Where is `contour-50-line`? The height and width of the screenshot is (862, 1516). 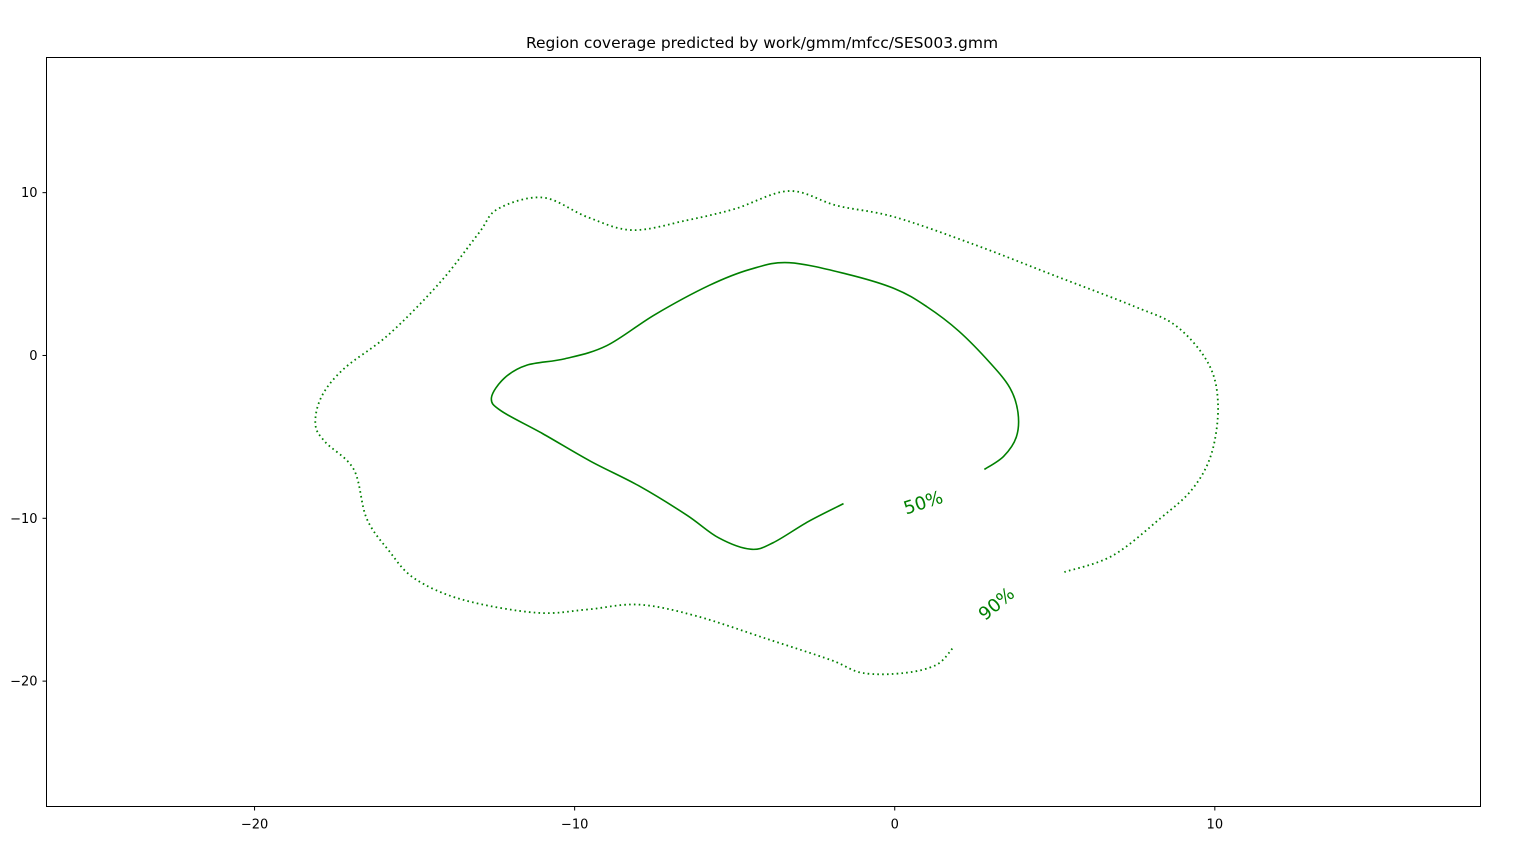
contour-50-line is located at coordinates (755, 406).